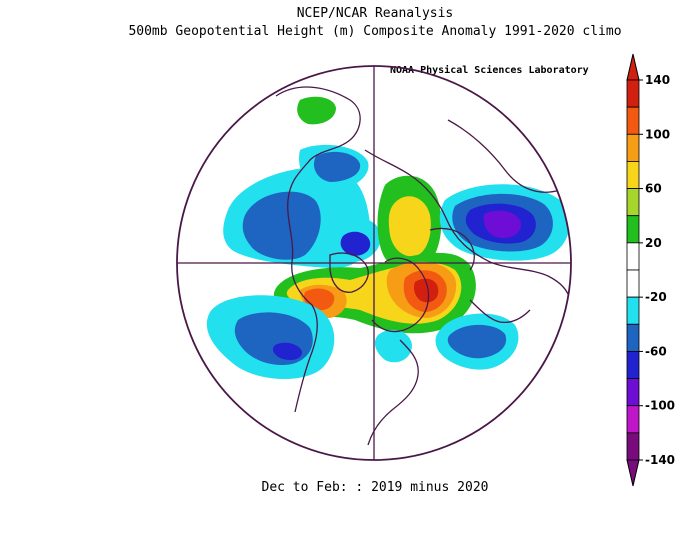 This screenshot has height=542, width=700. Describe the element at coordinates (287, 351) in the screenshot. I see `contour-purple-pacific` at that location.